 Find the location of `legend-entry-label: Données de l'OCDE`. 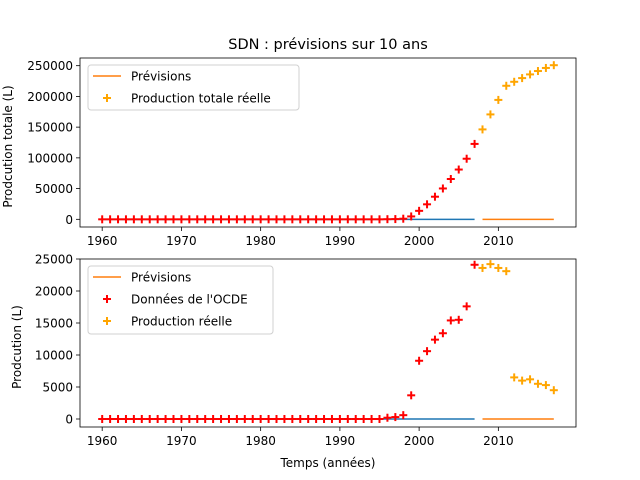

legend-entry-label: Données de l'OCDE is located at coordinates (189, 300).